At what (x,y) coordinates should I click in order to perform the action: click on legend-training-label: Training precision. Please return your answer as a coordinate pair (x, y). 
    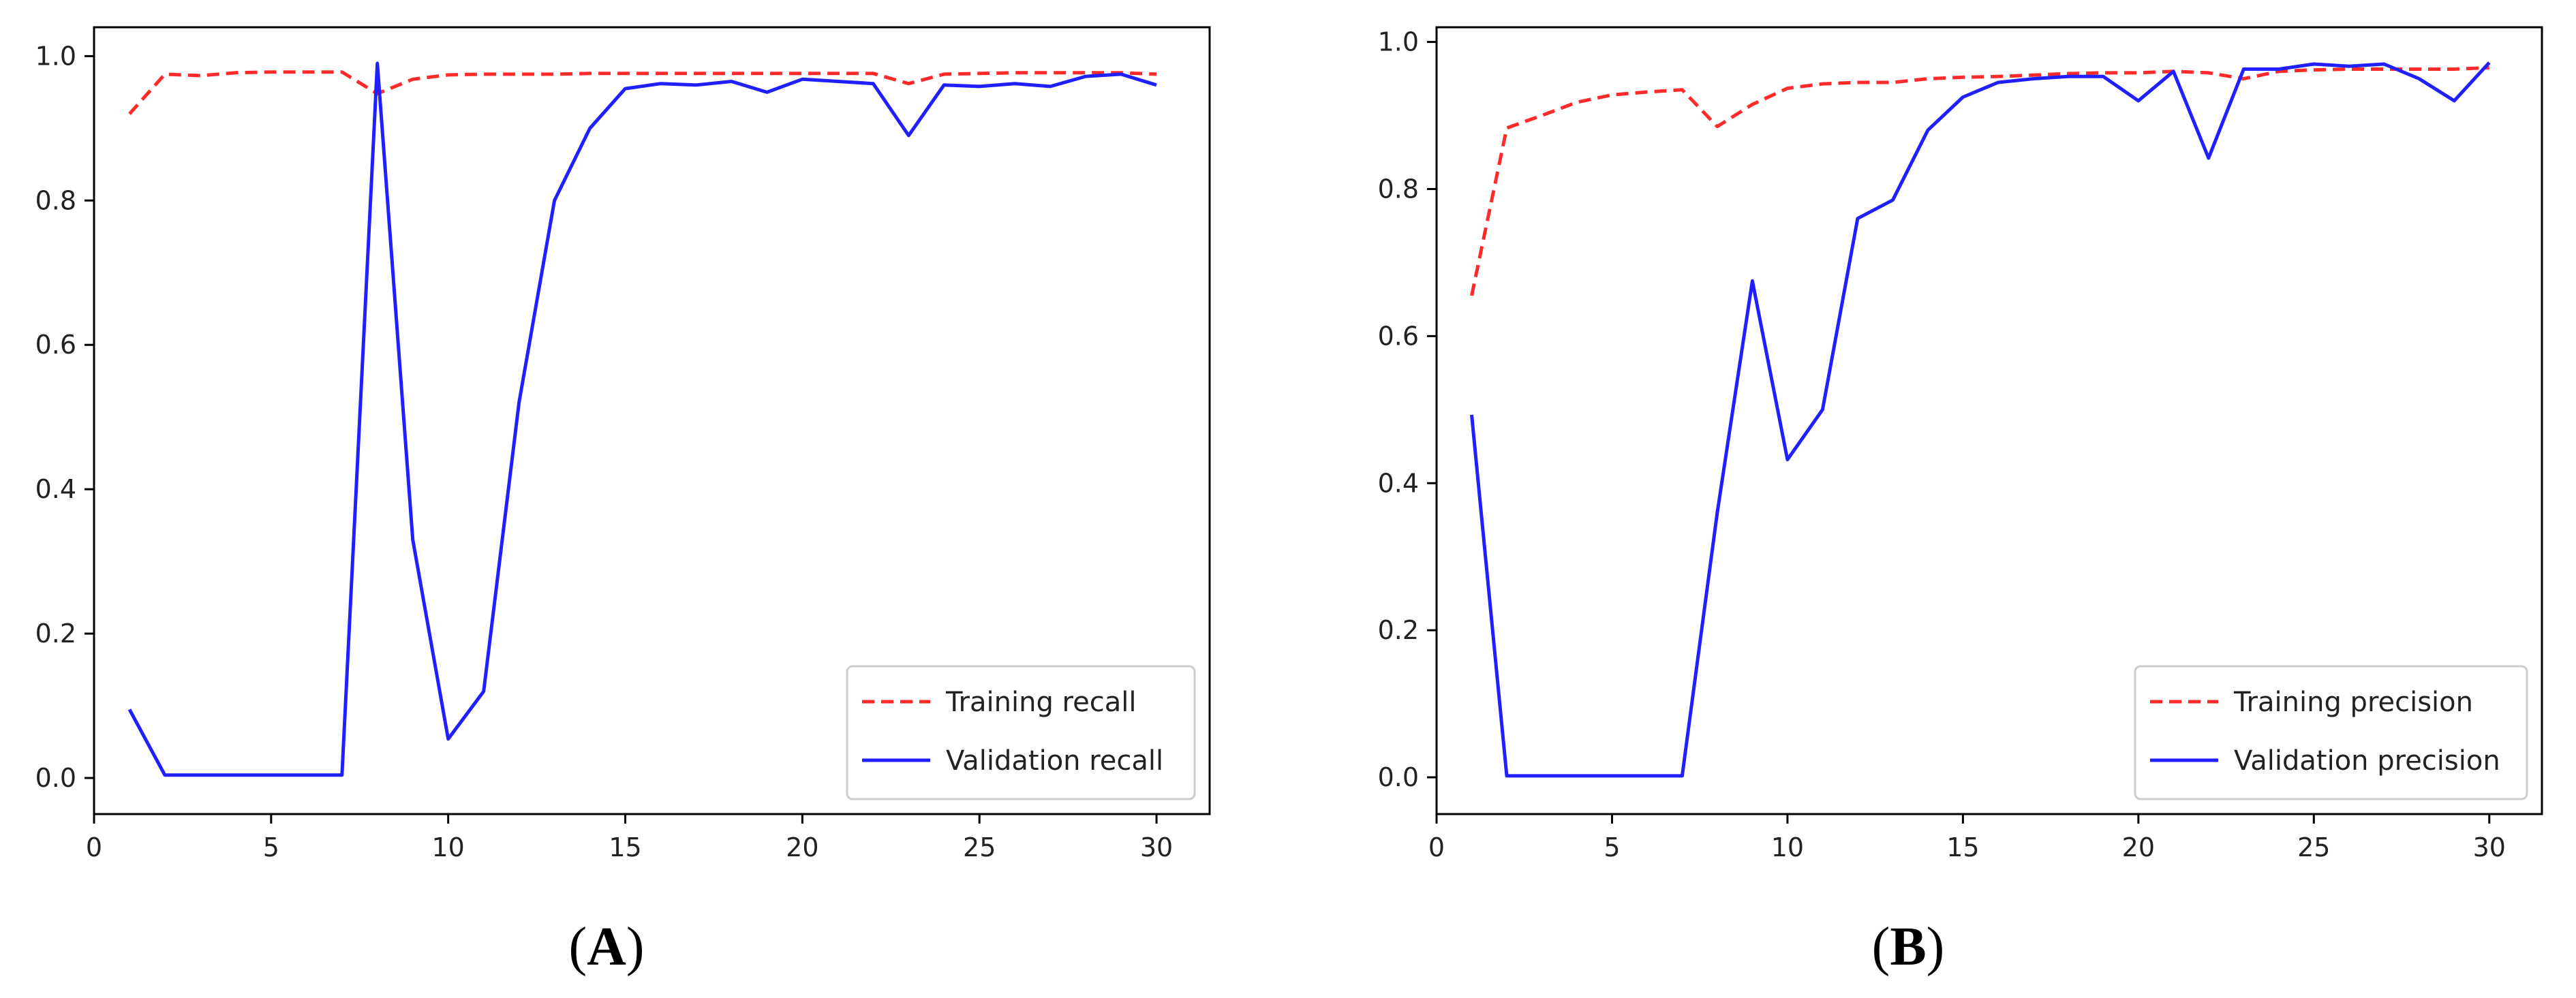
    Looking at the image, I should click on (2353, 702).